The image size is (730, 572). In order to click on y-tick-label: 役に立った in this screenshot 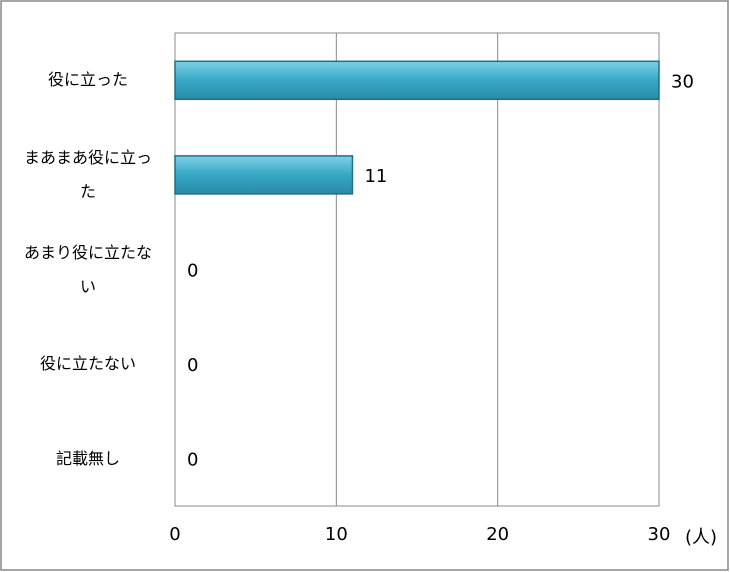, I will do `click(87, 80)`.